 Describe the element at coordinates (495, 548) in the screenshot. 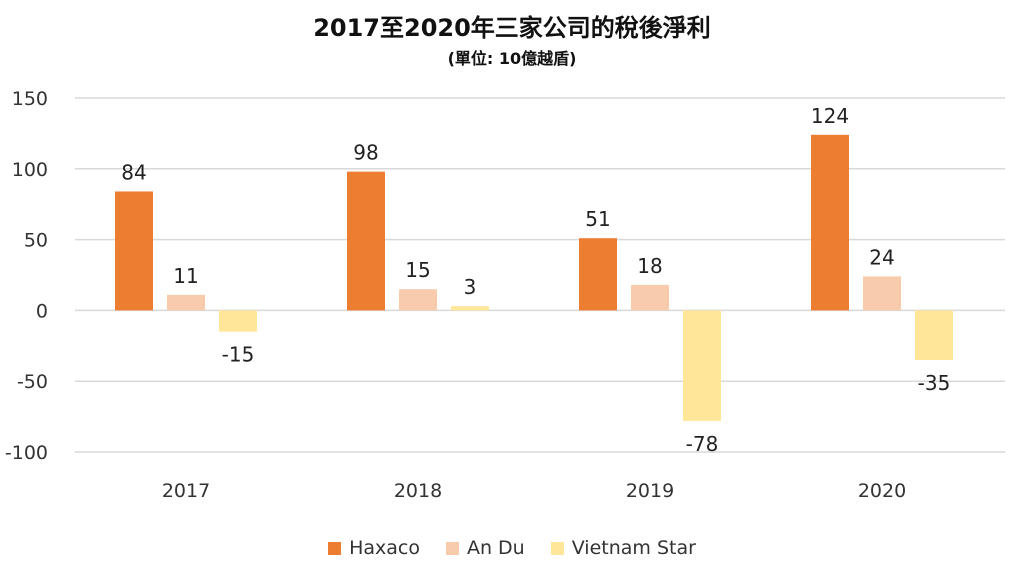

I see `legend-label-an-du: An Du` at that location.